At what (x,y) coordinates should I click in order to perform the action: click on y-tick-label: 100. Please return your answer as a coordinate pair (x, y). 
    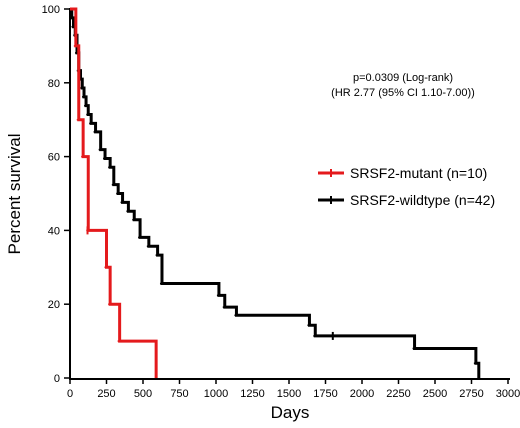
    Looking at the image, I should click on (51, 10).